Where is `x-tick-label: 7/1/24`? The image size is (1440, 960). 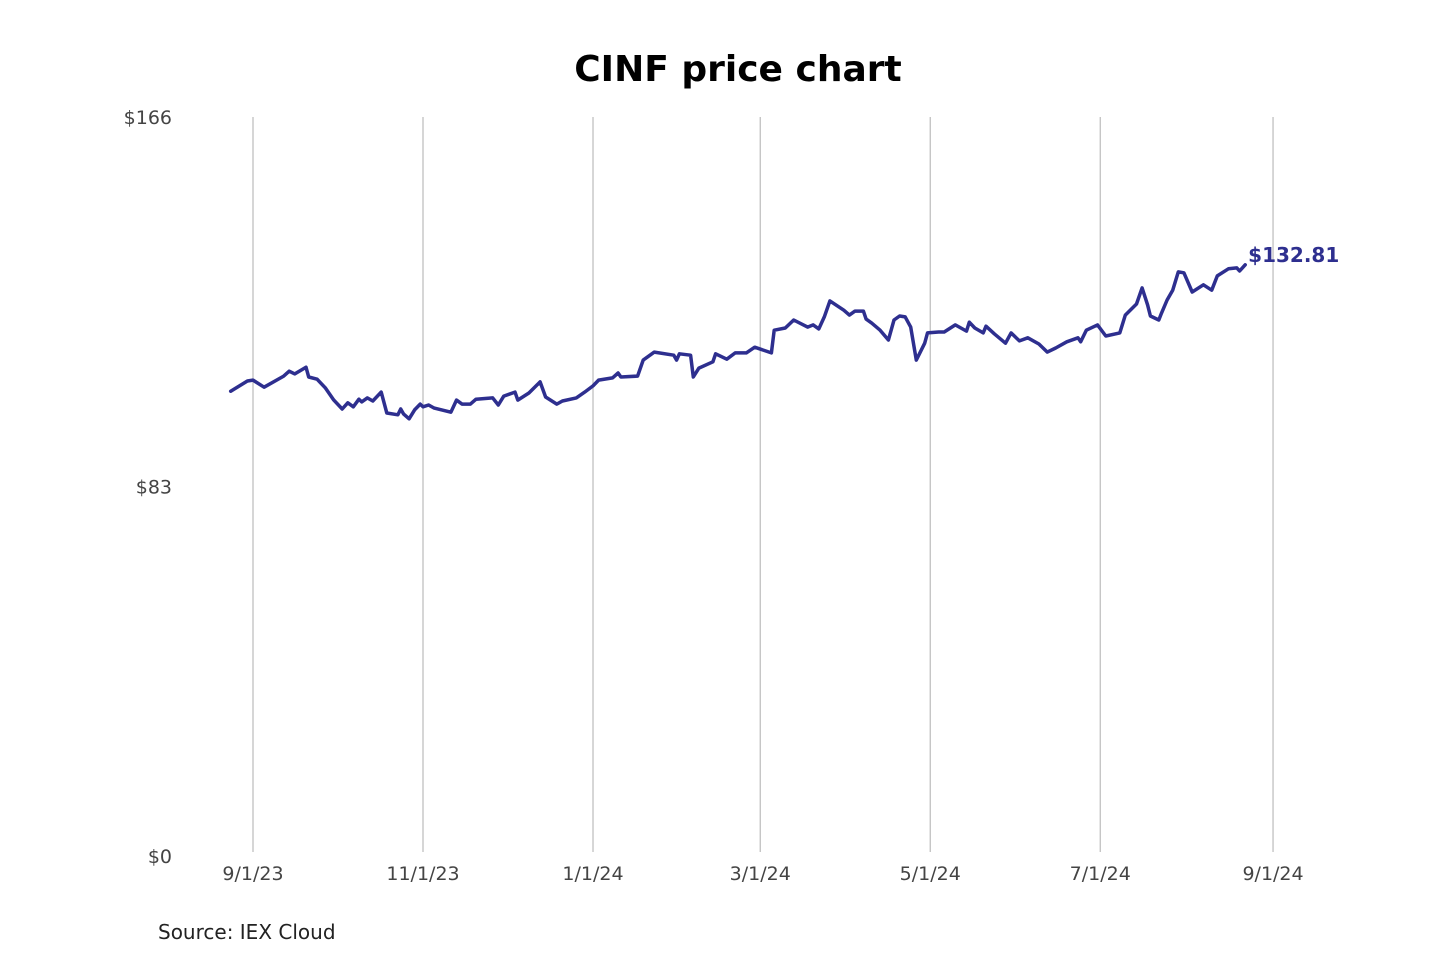
x-tick-label: 7/1/24 is located at coordinates (1100, 874).